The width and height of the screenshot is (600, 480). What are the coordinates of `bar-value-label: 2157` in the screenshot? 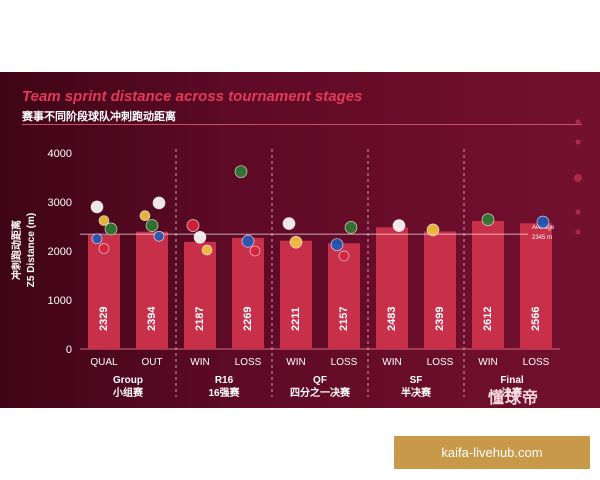 It's located at (344, 319).